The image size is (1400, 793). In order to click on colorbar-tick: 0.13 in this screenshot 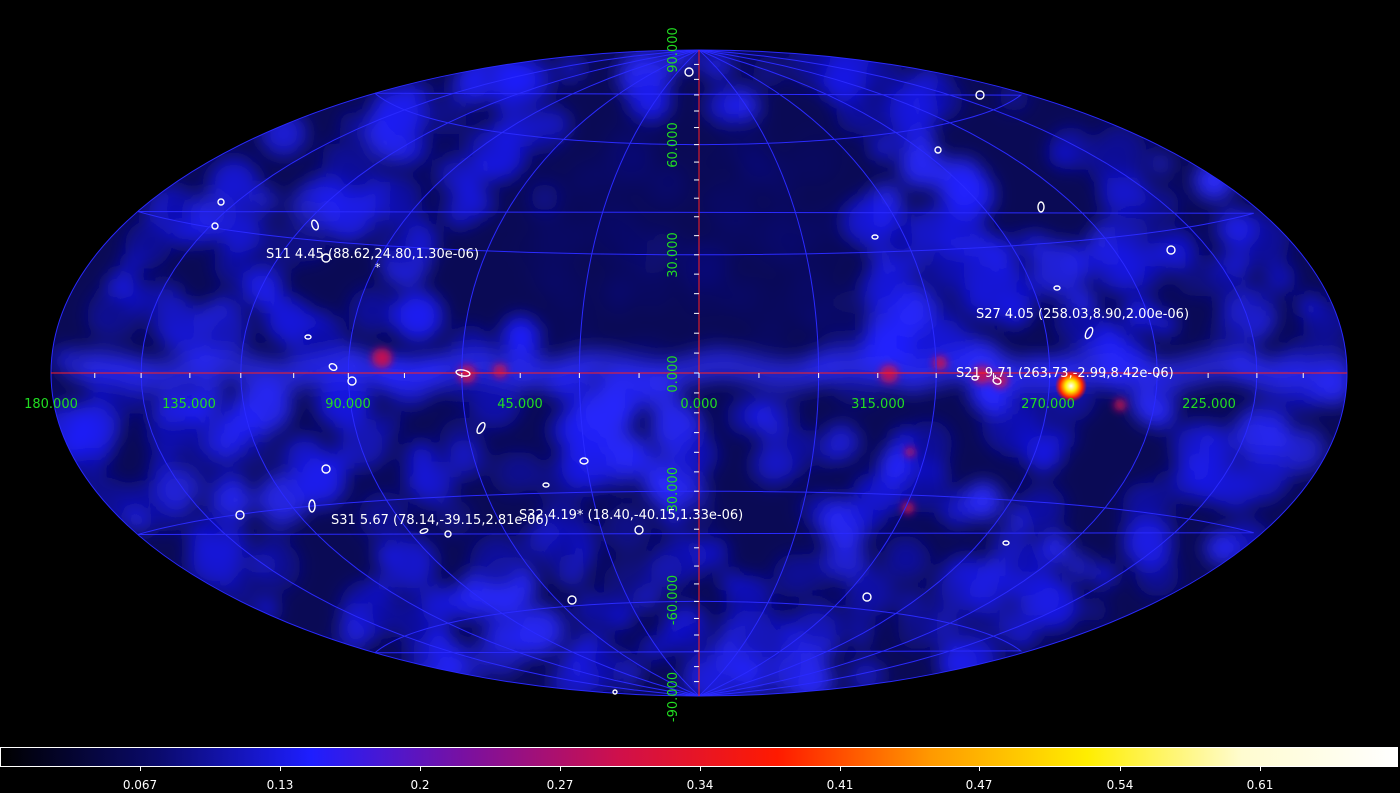, I will do `click(280, 785)`.